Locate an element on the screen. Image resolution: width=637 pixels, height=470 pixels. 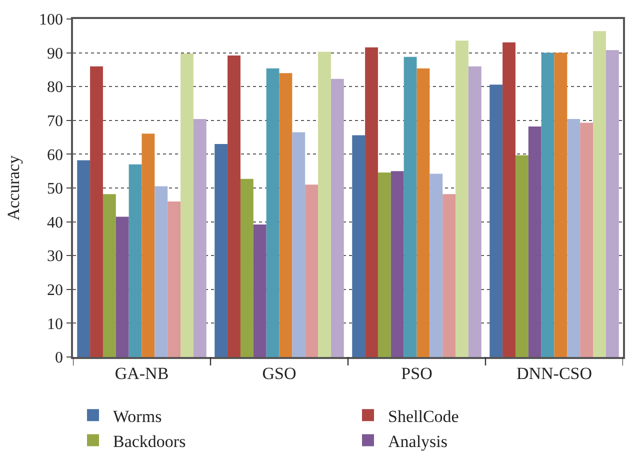
legend-label: Analysis is located at coordinates (418, 441).